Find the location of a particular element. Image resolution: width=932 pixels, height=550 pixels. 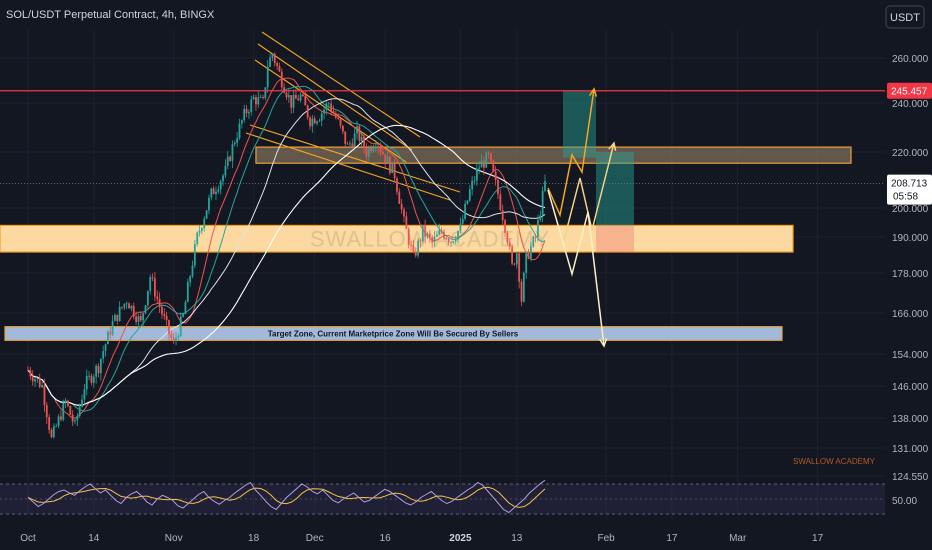

countdown-label: 05:58 is located at coordinates (905, 197).